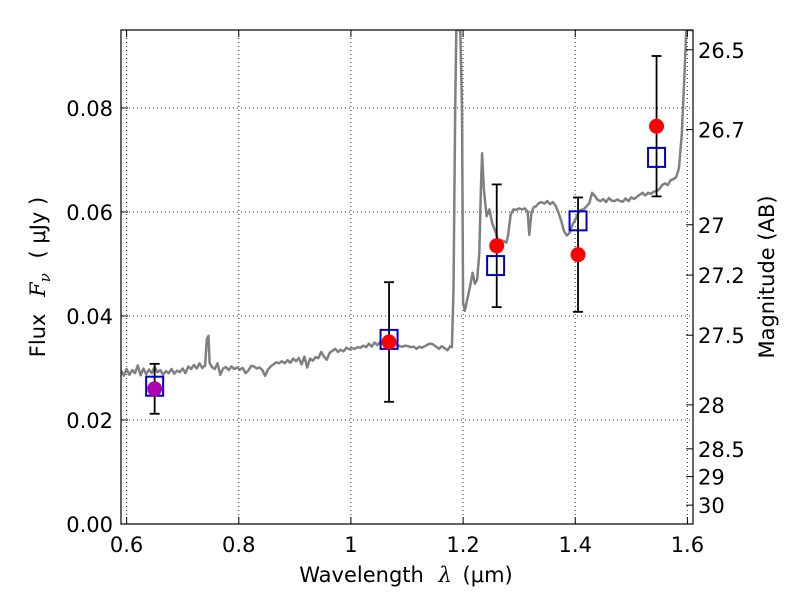 The height and width of the screenshot is (600, 800). Describe the element at coordinates (350, 545) in the screenshot. I see `x-tick-label: 1` at that location.